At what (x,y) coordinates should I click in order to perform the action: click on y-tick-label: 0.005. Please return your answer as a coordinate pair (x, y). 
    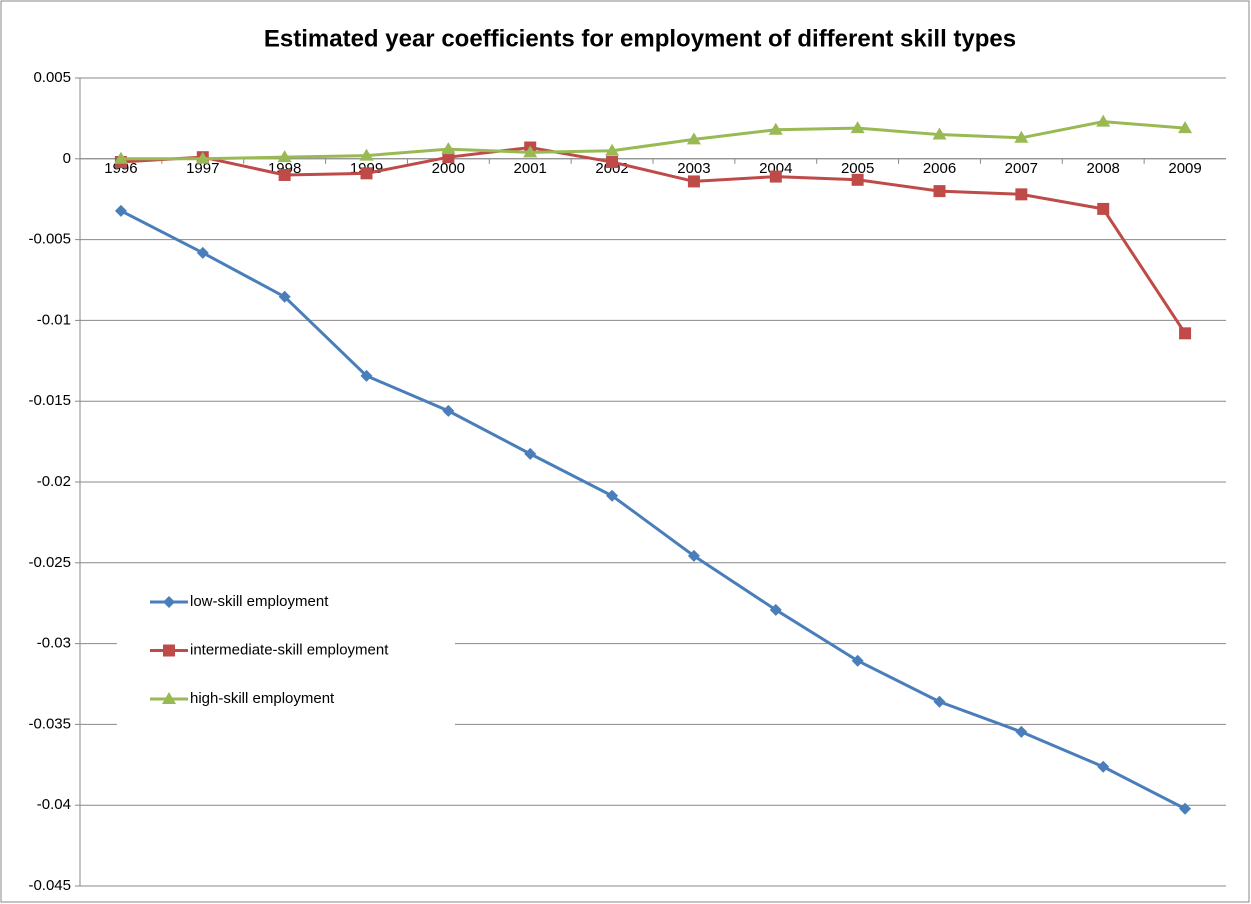
    Looking at the image, I should click on (52, 77).